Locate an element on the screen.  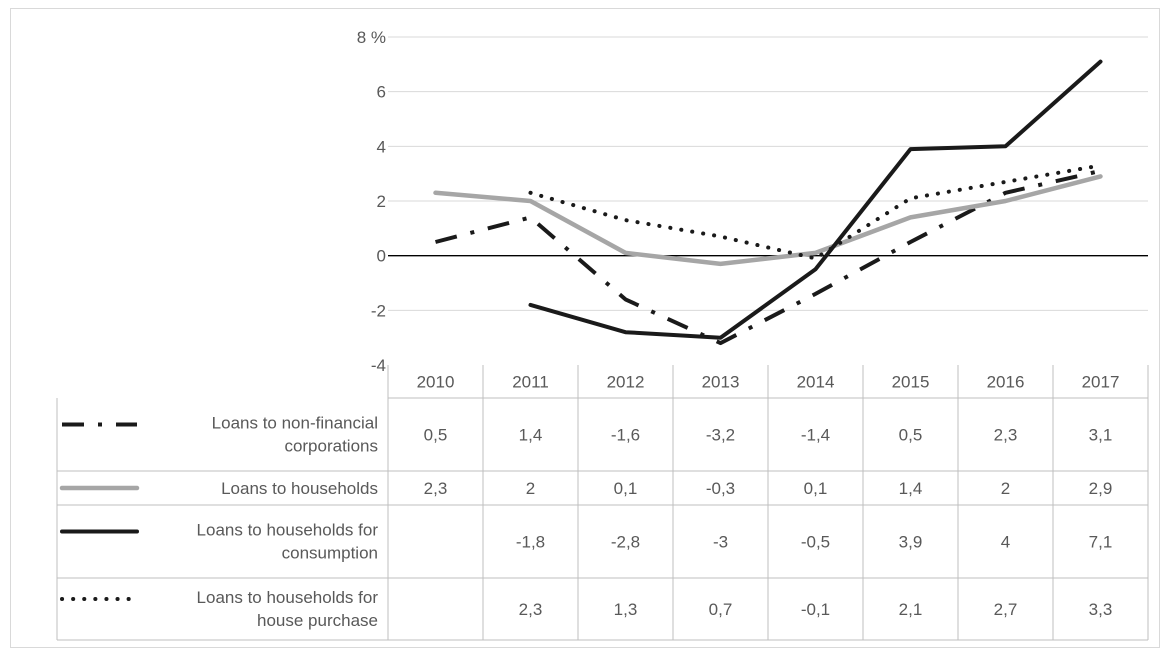
data-label: -1,6 is located at coordinates (625, 435).